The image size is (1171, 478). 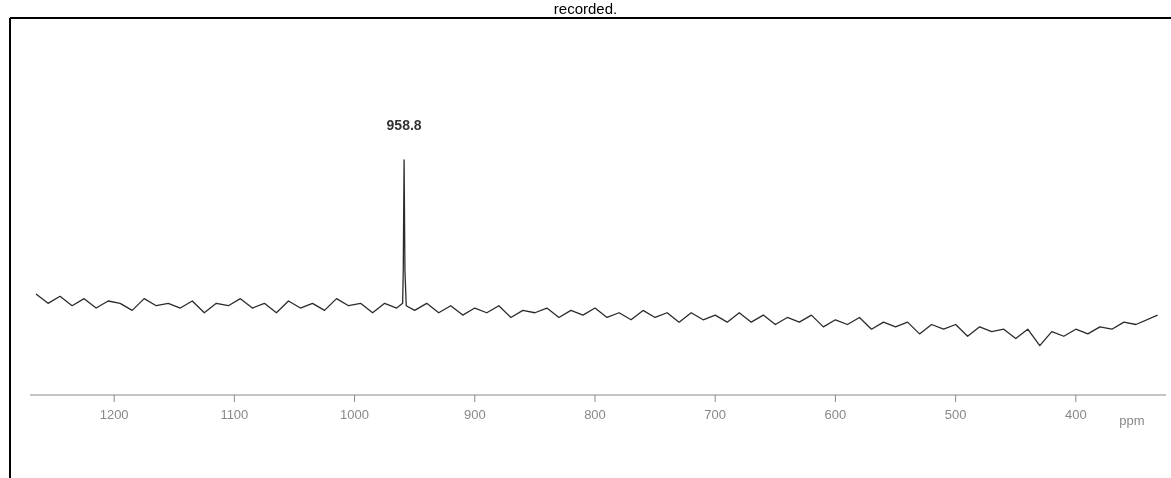 I want to click on x-tick-label: 1000, so click(x=355, y=414).